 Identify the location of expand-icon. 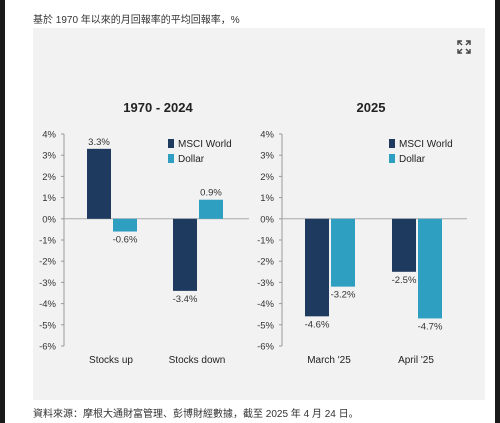
(464, 47).